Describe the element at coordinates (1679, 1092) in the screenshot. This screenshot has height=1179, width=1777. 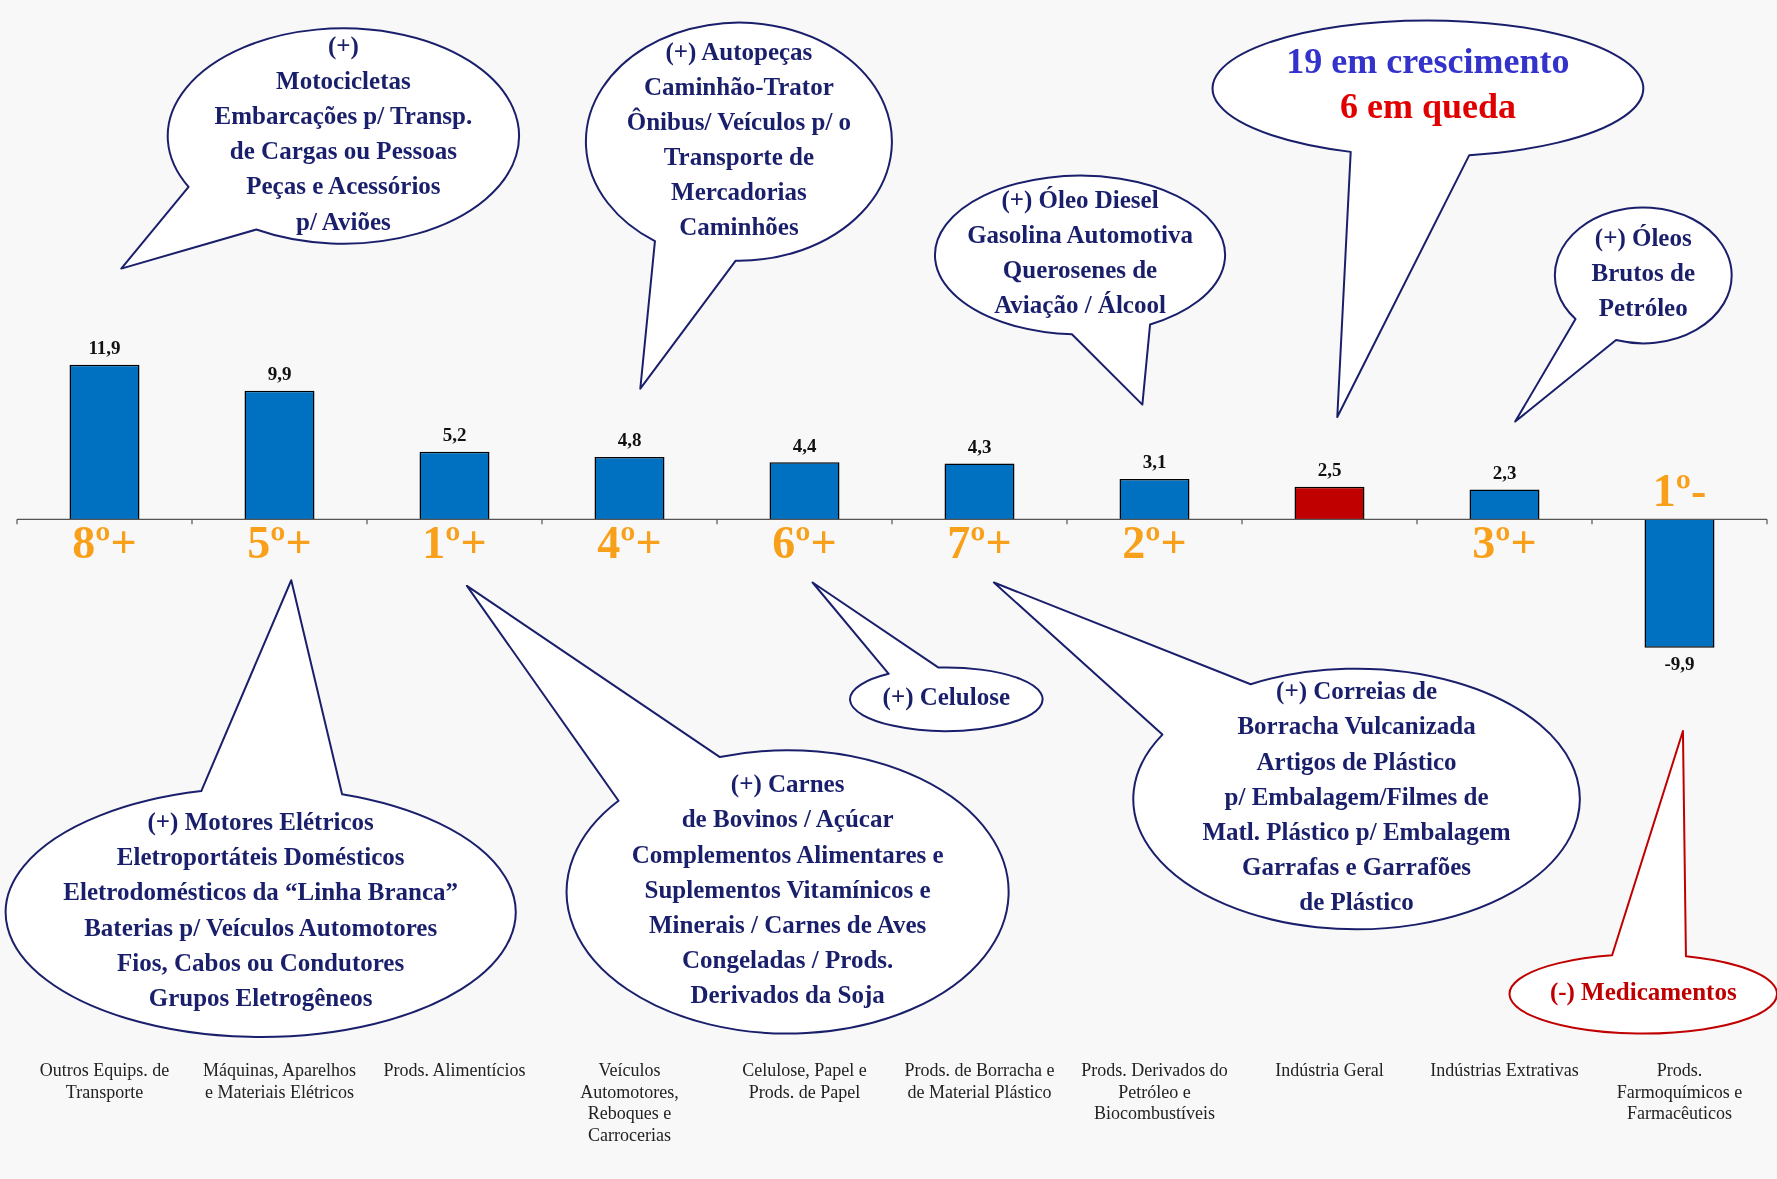
I see `x-tick-label: Prods. Farmoquímicos e Farmacêuticos` at that location.